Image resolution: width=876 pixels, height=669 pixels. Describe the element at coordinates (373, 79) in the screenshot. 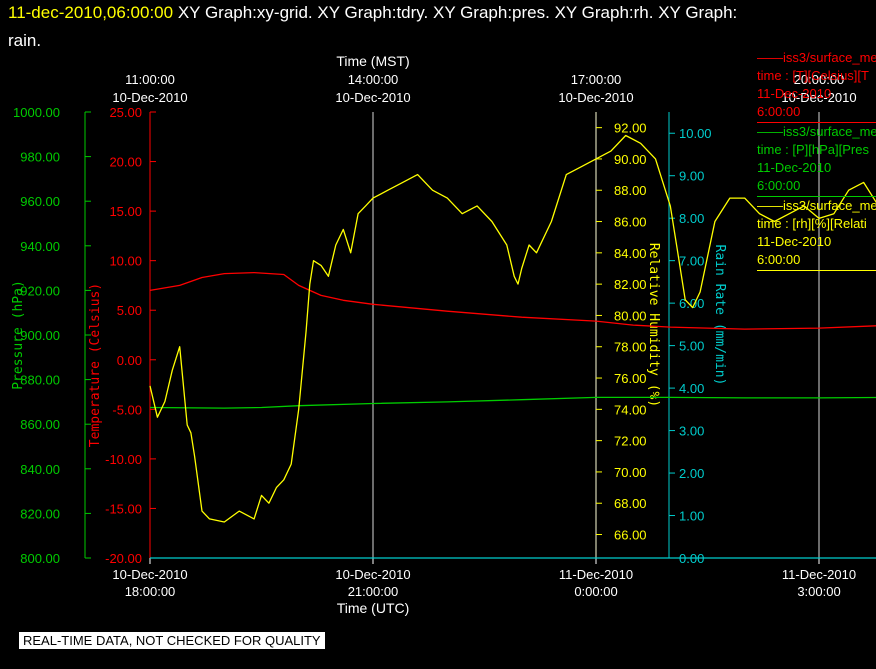

I see `x-top-tick-label-time: 14:00:00` at that location.